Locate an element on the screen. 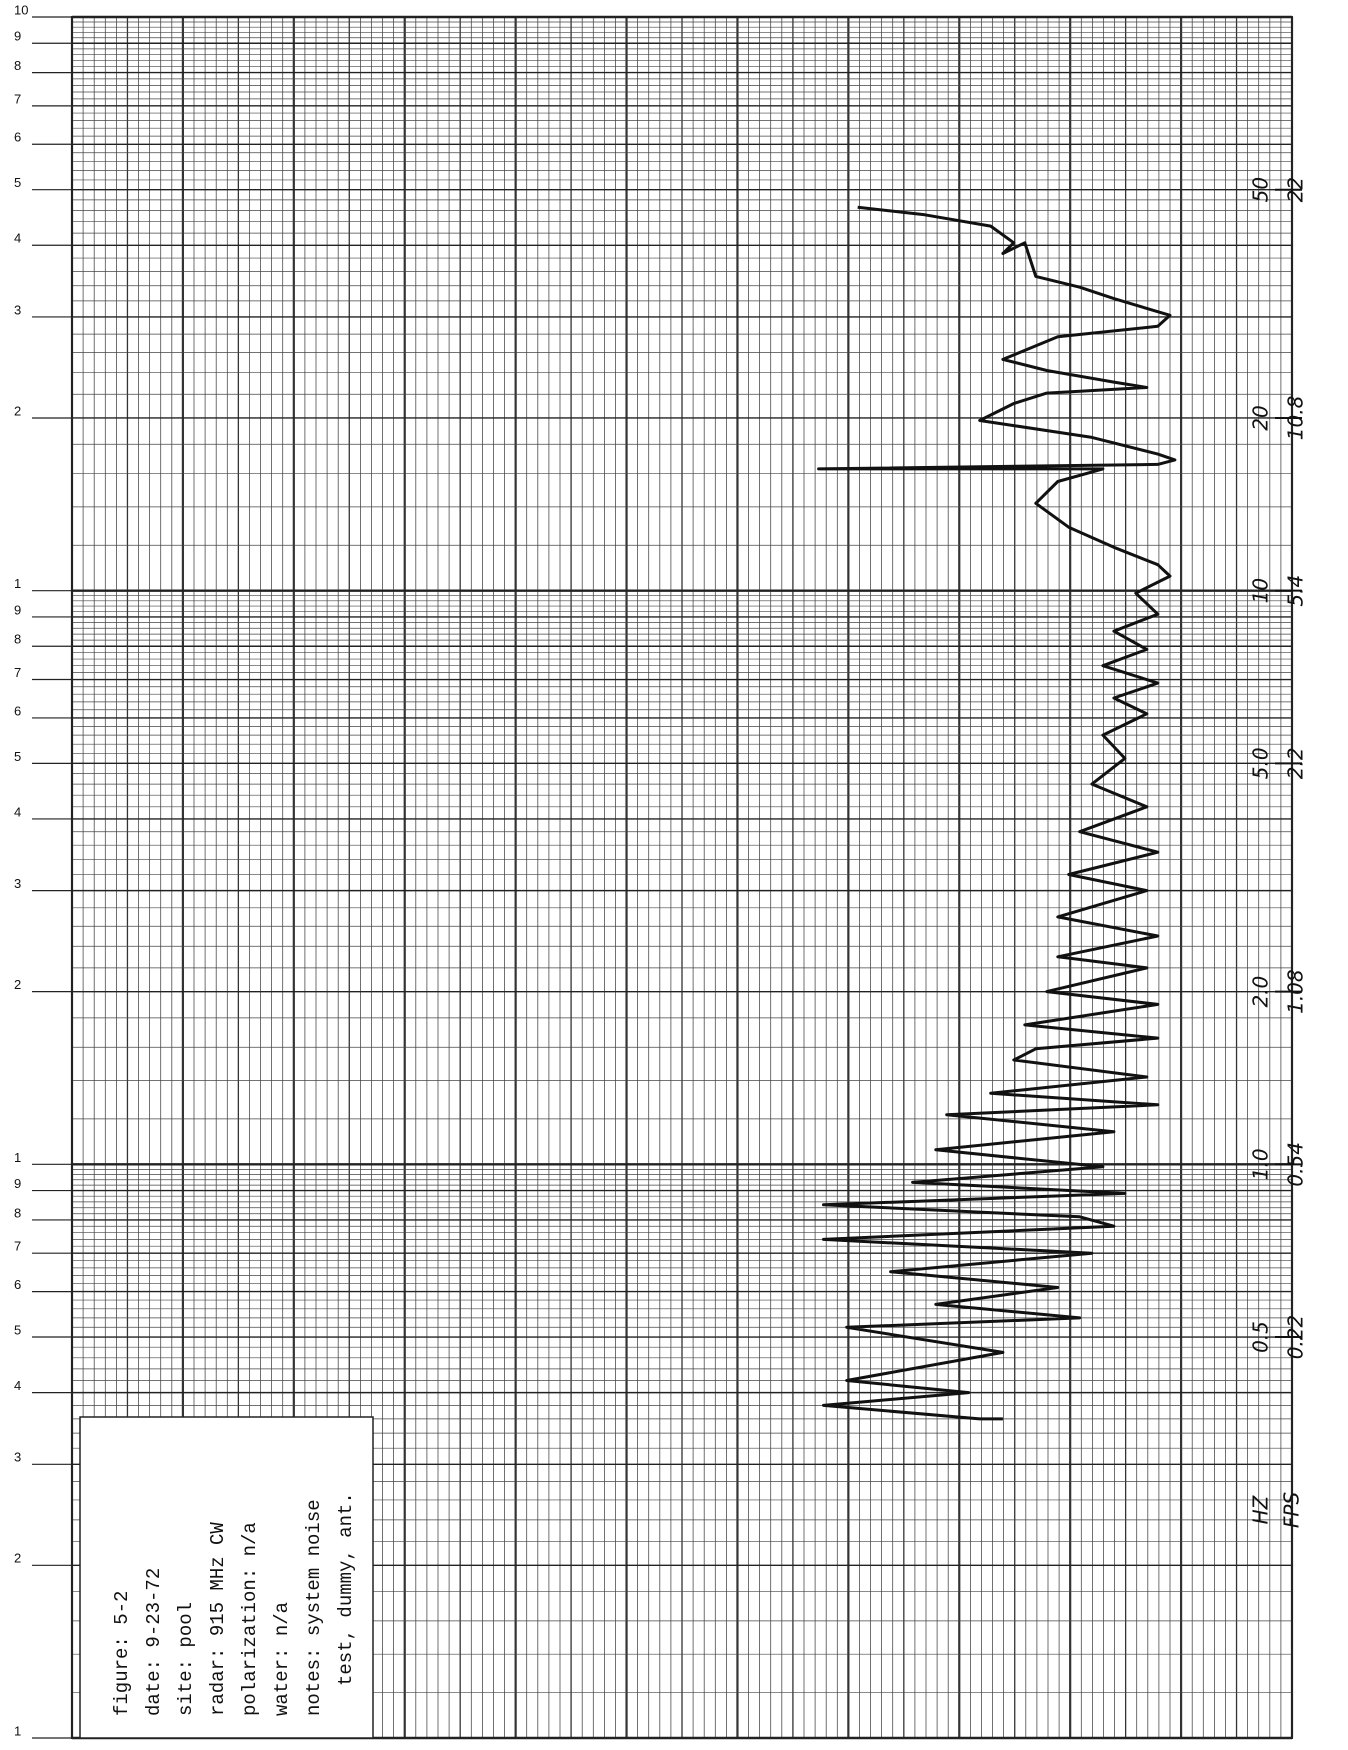 The image size is (1348, 1750). y2-tick-label: 1.0 is located at coordinates (1261, 1164).